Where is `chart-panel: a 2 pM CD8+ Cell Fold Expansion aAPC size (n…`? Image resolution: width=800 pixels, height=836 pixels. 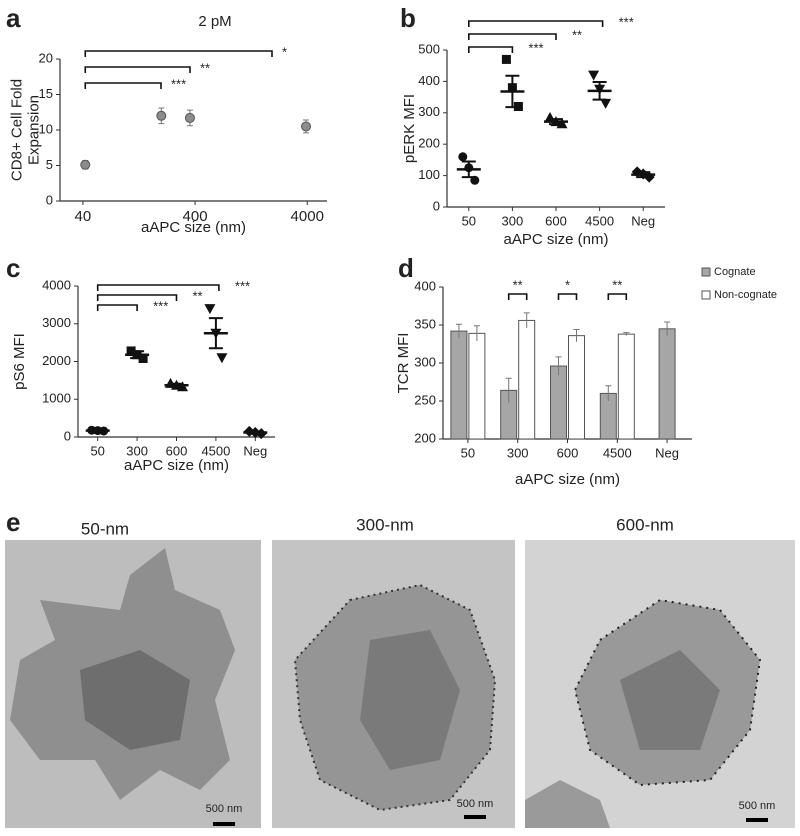 chart-panel: a 2 pM CD8+ Cell Fold Expansion aAPC size (n… is located at coordinates (166, 119).